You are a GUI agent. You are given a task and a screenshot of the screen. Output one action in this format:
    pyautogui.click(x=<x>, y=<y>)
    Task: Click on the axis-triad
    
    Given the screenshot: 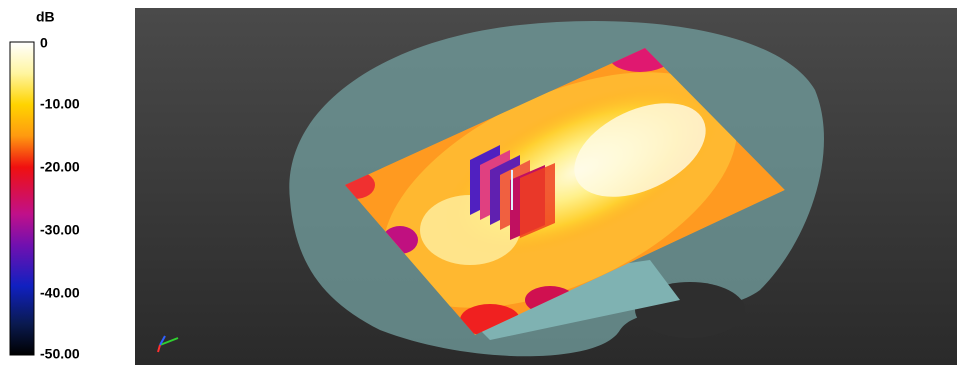 What is the action you would take?
    pyautogui.click(x=168, y=344)
    